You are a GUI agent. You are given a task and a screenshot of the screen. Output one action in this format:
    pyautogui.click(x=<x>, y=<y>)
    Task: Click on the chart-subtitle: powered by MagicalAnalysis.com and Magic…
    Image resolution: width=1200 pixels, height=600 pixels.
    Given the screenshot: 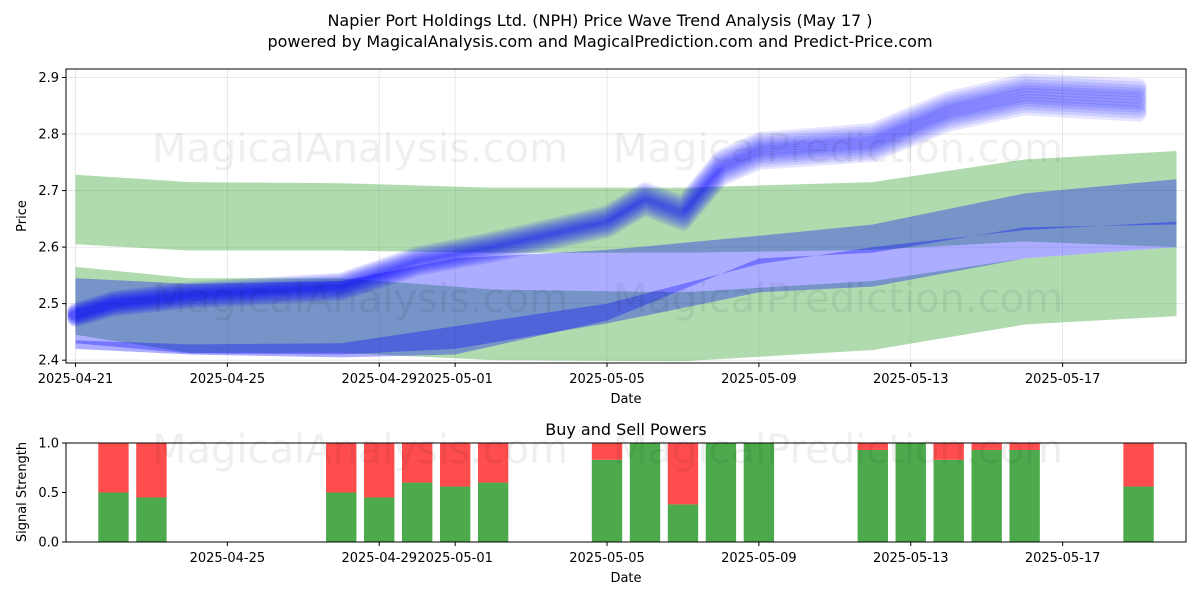 What is the action you would take?
    pyautogui.click(x=599, y=41)
    